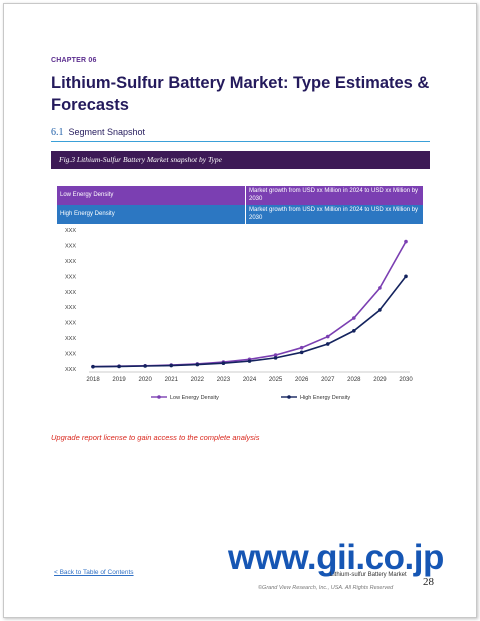  I want to click on x-tick-label: 2027, so click(328, 380).